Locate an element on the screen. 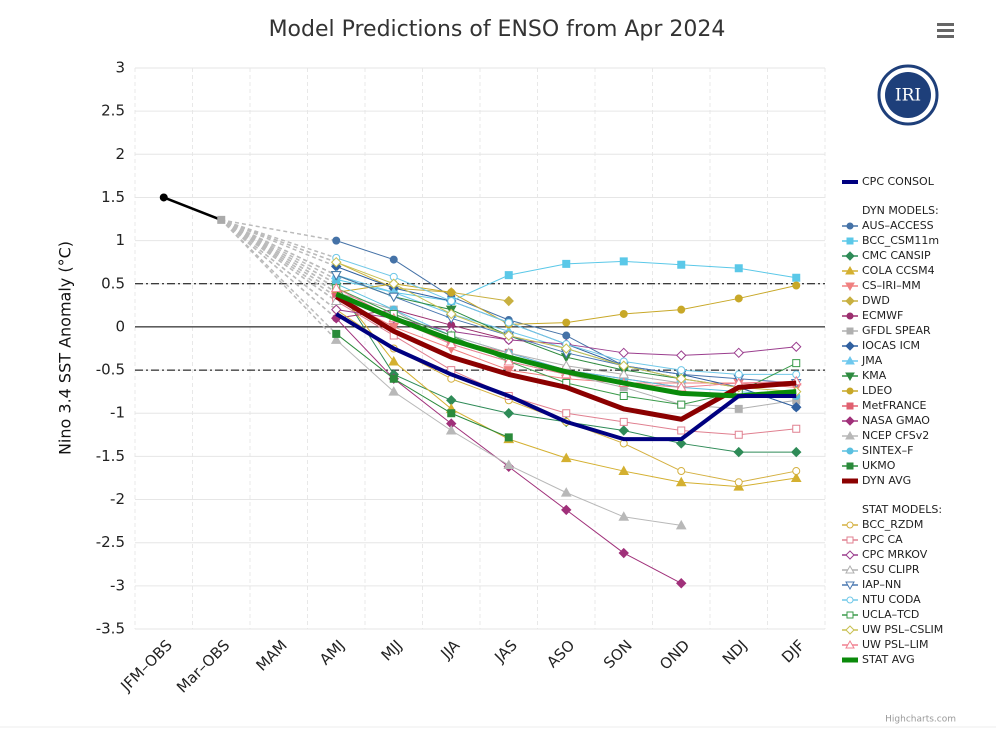 The width and height of the screenshot is (996, 729). y-tick-label: -0.5 is located at coordinates (110, 370).